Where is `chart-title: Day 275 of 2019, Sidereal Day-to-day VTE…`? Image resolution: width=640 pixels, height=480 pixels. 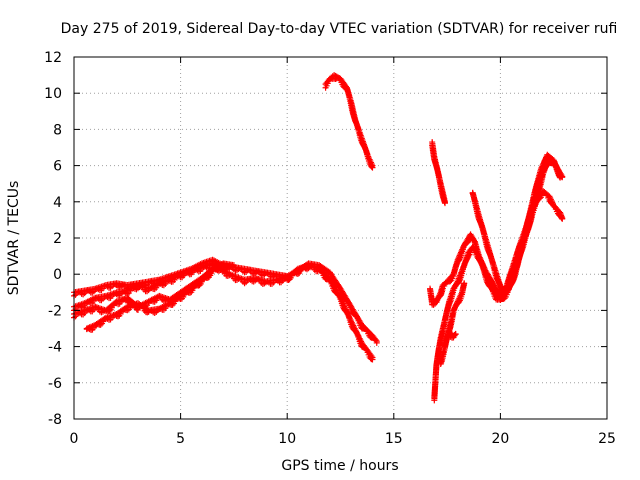 chart-title: Day 275 of 2019, Sidereal Day-to-day VTE… is located at coordinates (339, 29).